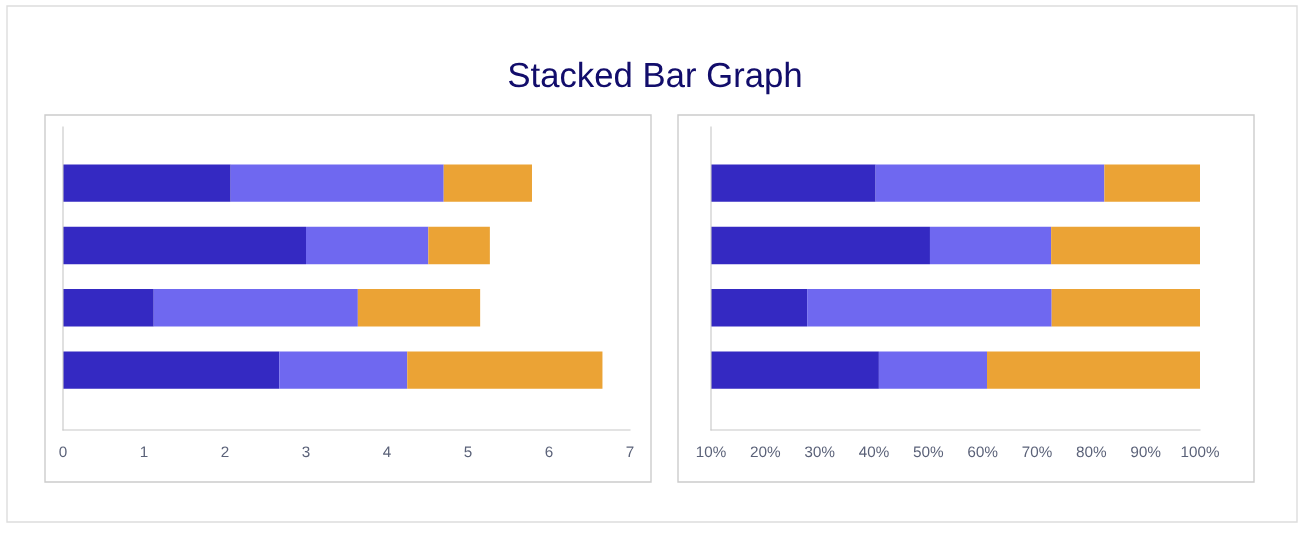  Describe the element at coordinates (1146, 452) in the screenshot. I see `x-tick-label: 90%` at that location.